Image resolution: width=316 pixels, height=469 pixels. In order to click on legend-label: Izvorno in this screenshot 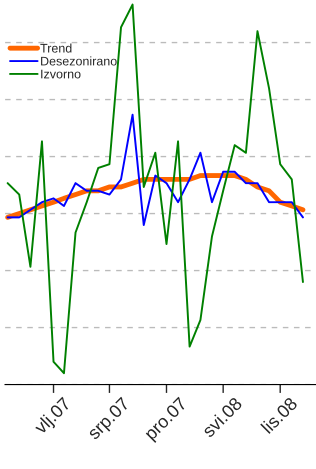, I will do `click(61, 74)`.